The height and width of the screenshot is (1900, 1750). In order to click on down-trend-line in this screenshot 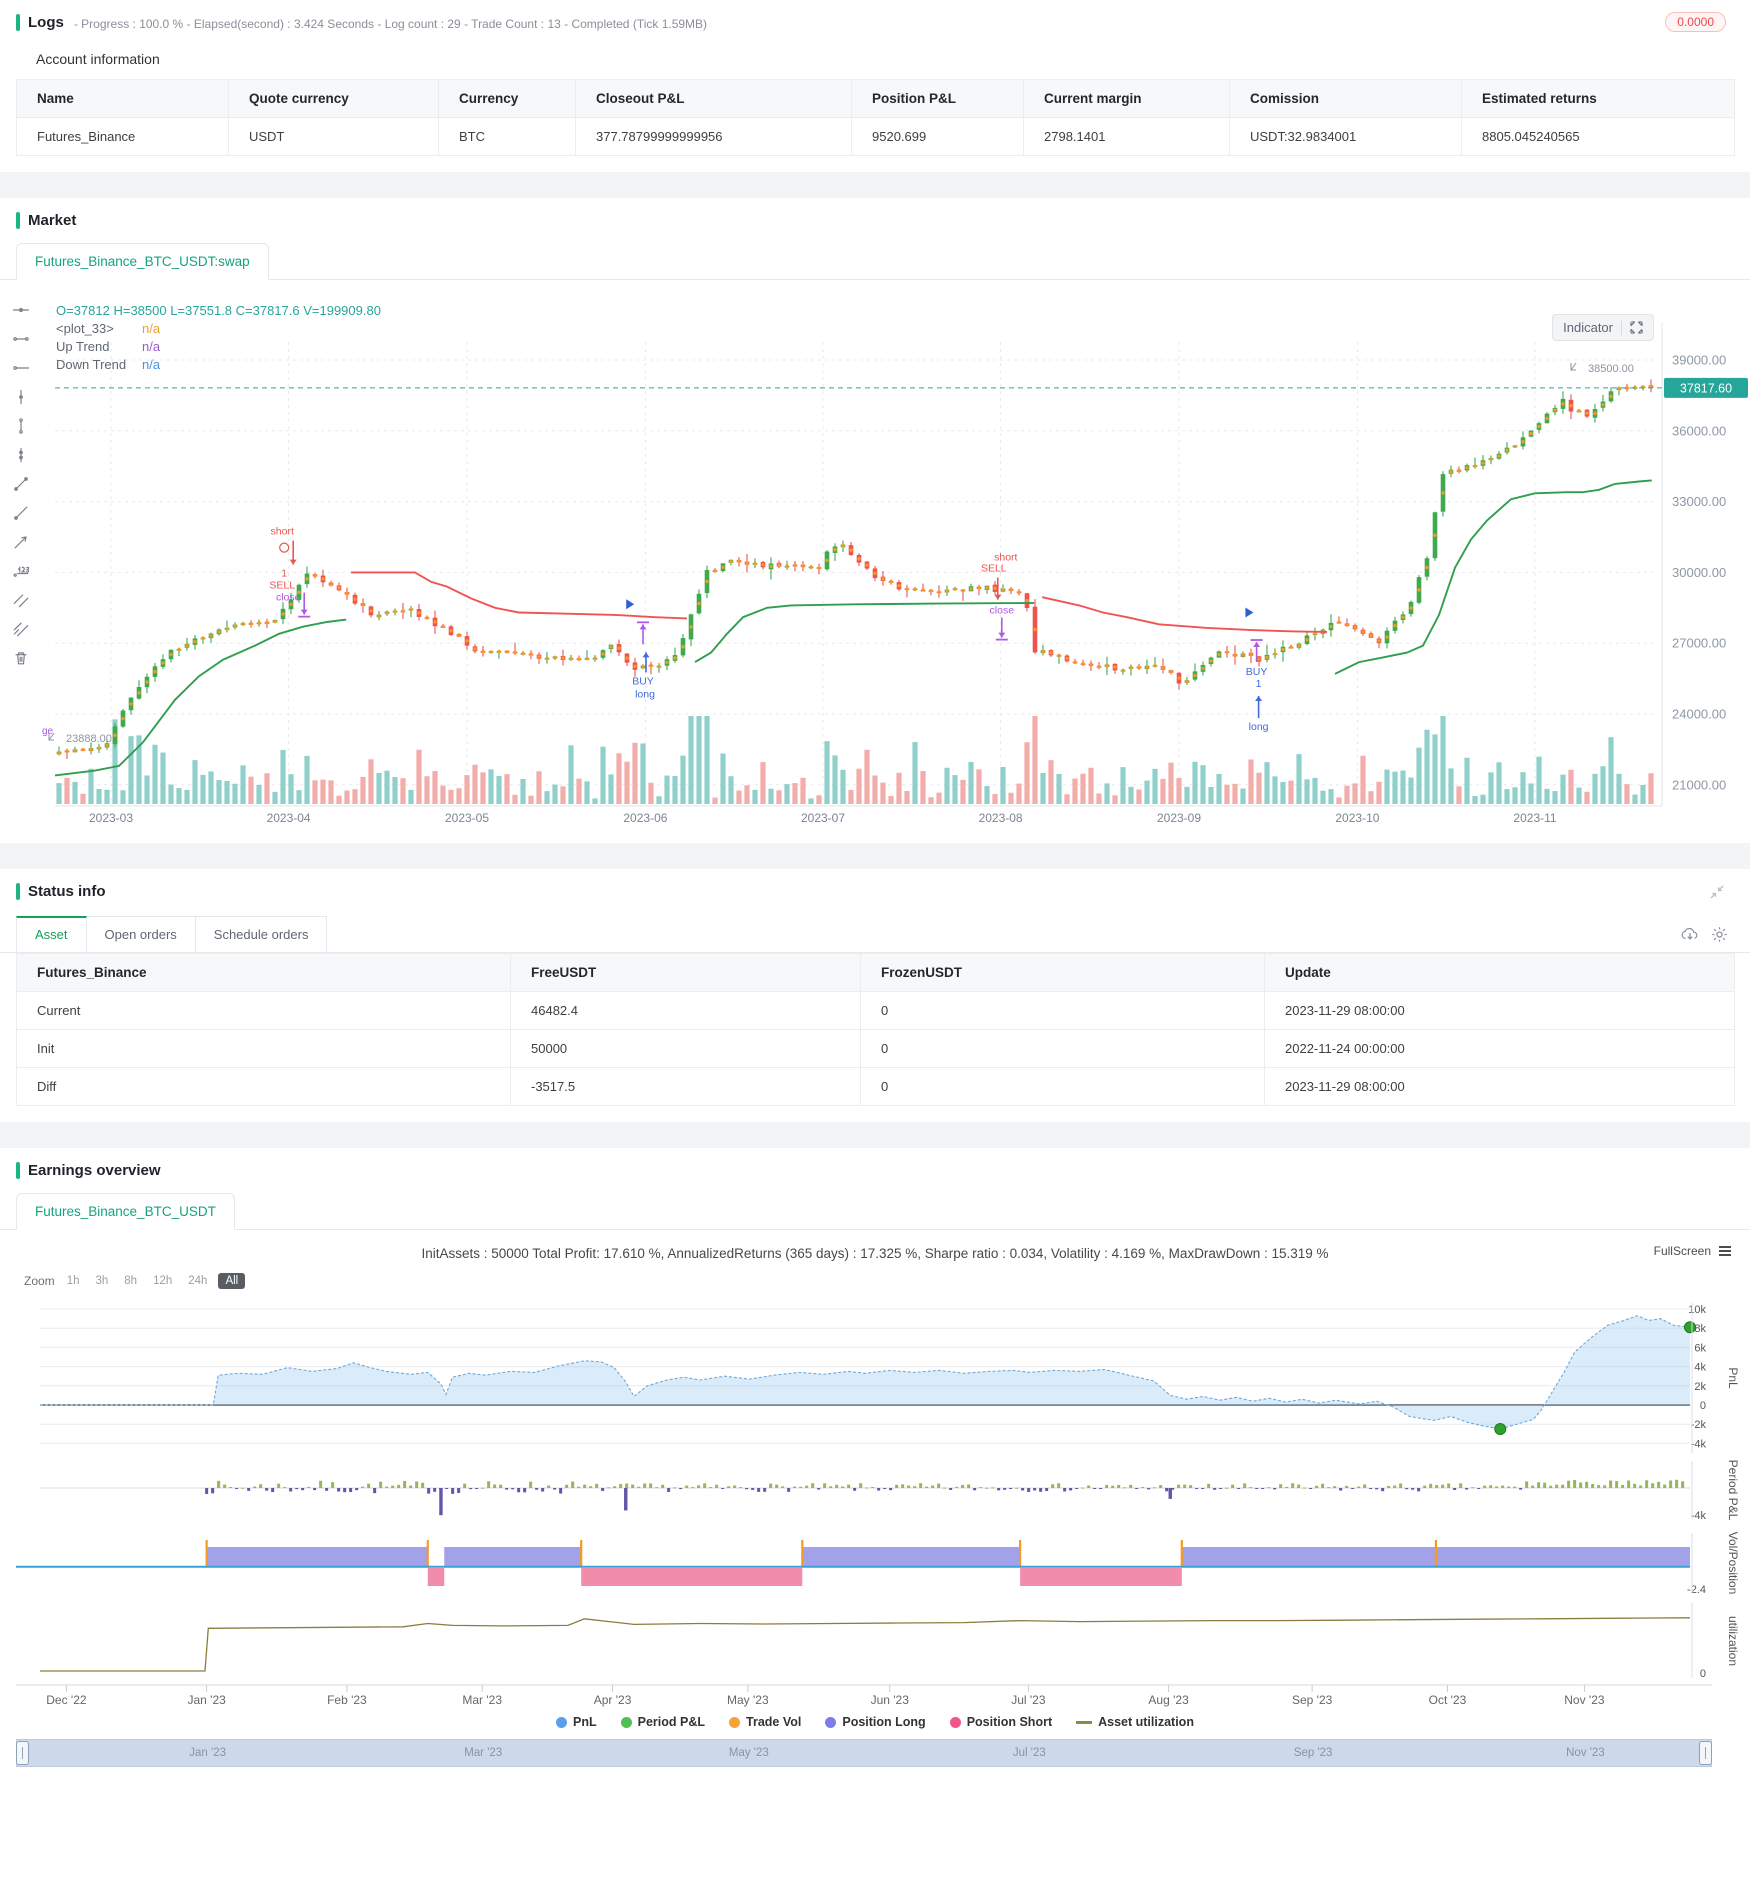, I will do `click(519, 595)`.